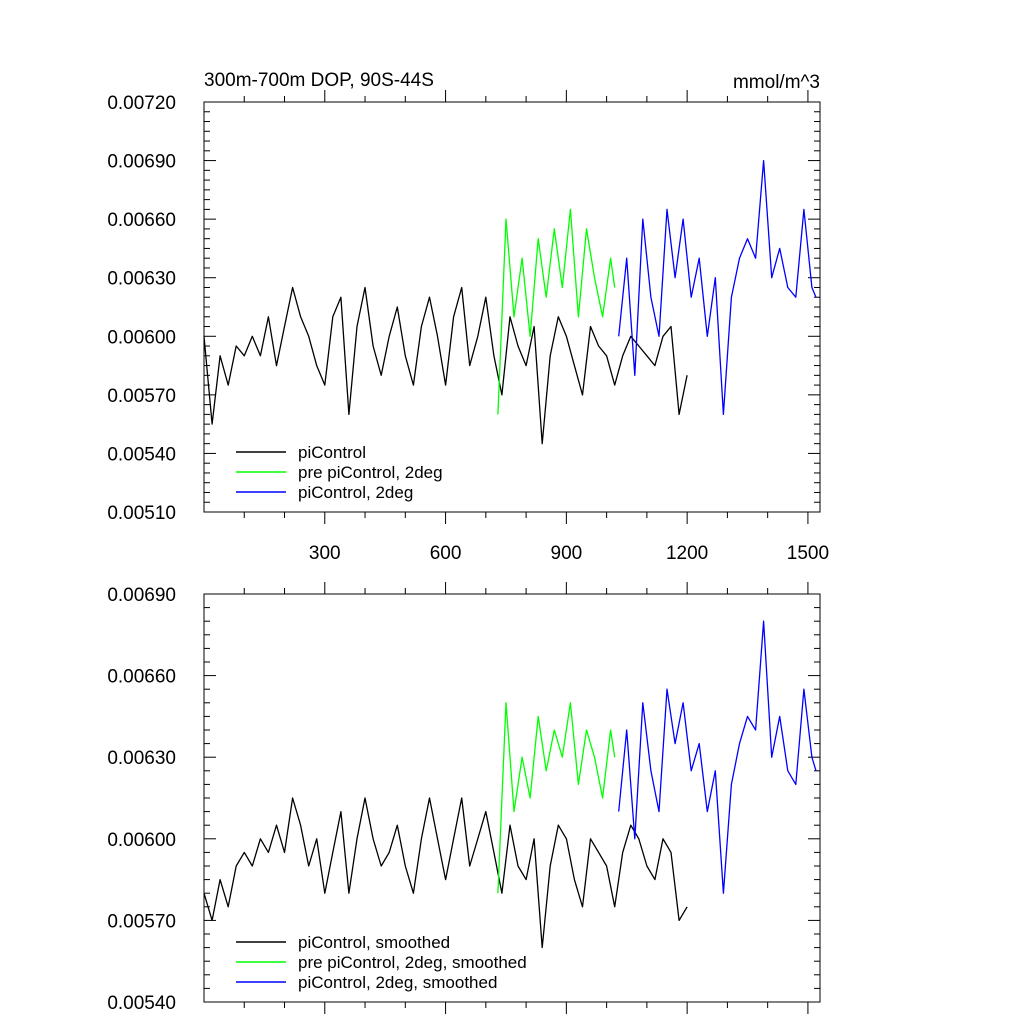 This screenshot has height=1029, width=1024. Describe the element at coordinates (370, 472) in the screenshot. I see `legend-label-pre-picontrol: pre piControl, 2deg` at that location.